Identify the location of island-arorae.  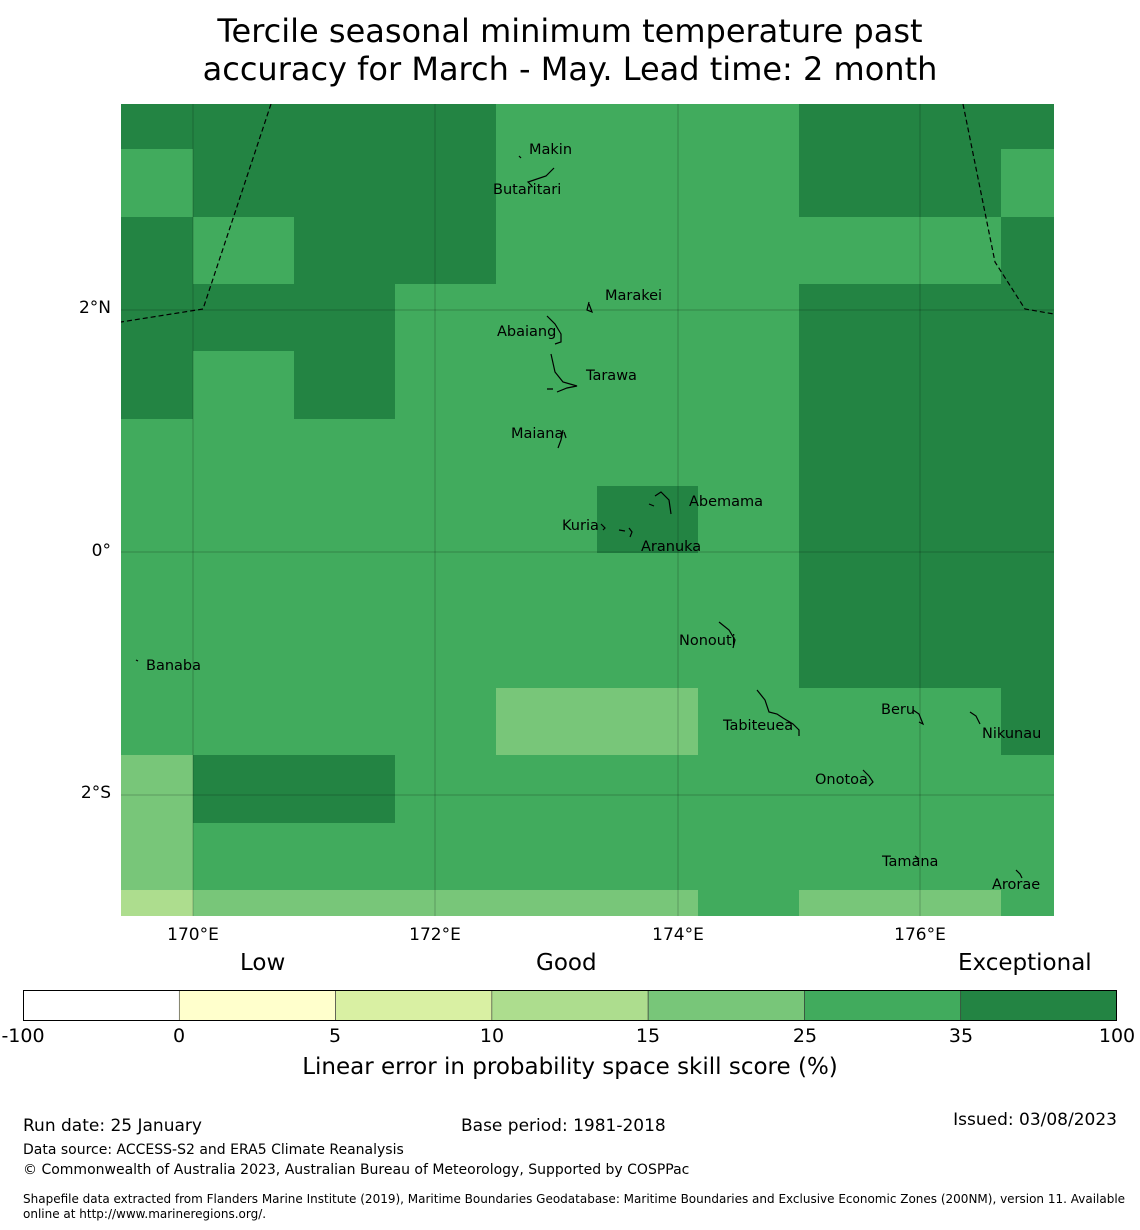
(1019, 874).